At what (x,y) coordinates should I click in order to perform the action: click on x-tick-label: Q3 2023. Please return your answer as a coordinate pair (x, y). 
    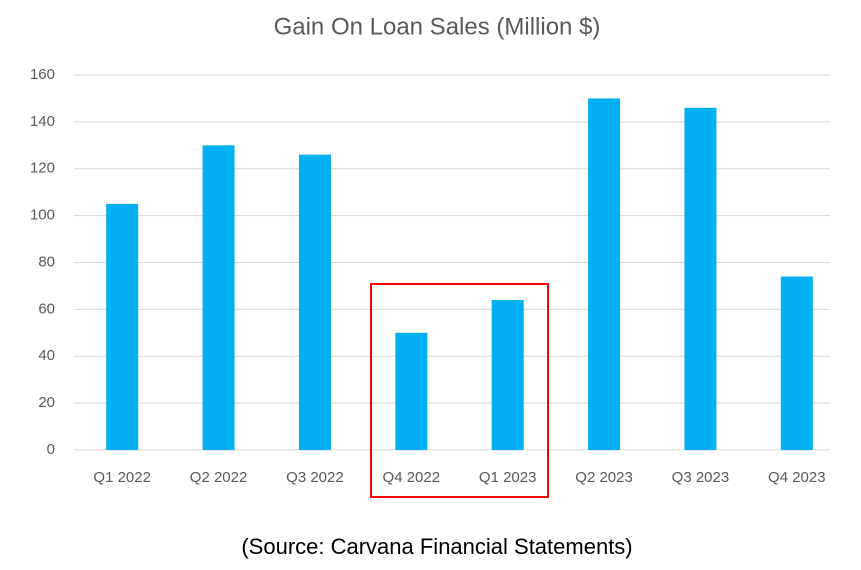
    Looking at the image, I should click on (701, 477).